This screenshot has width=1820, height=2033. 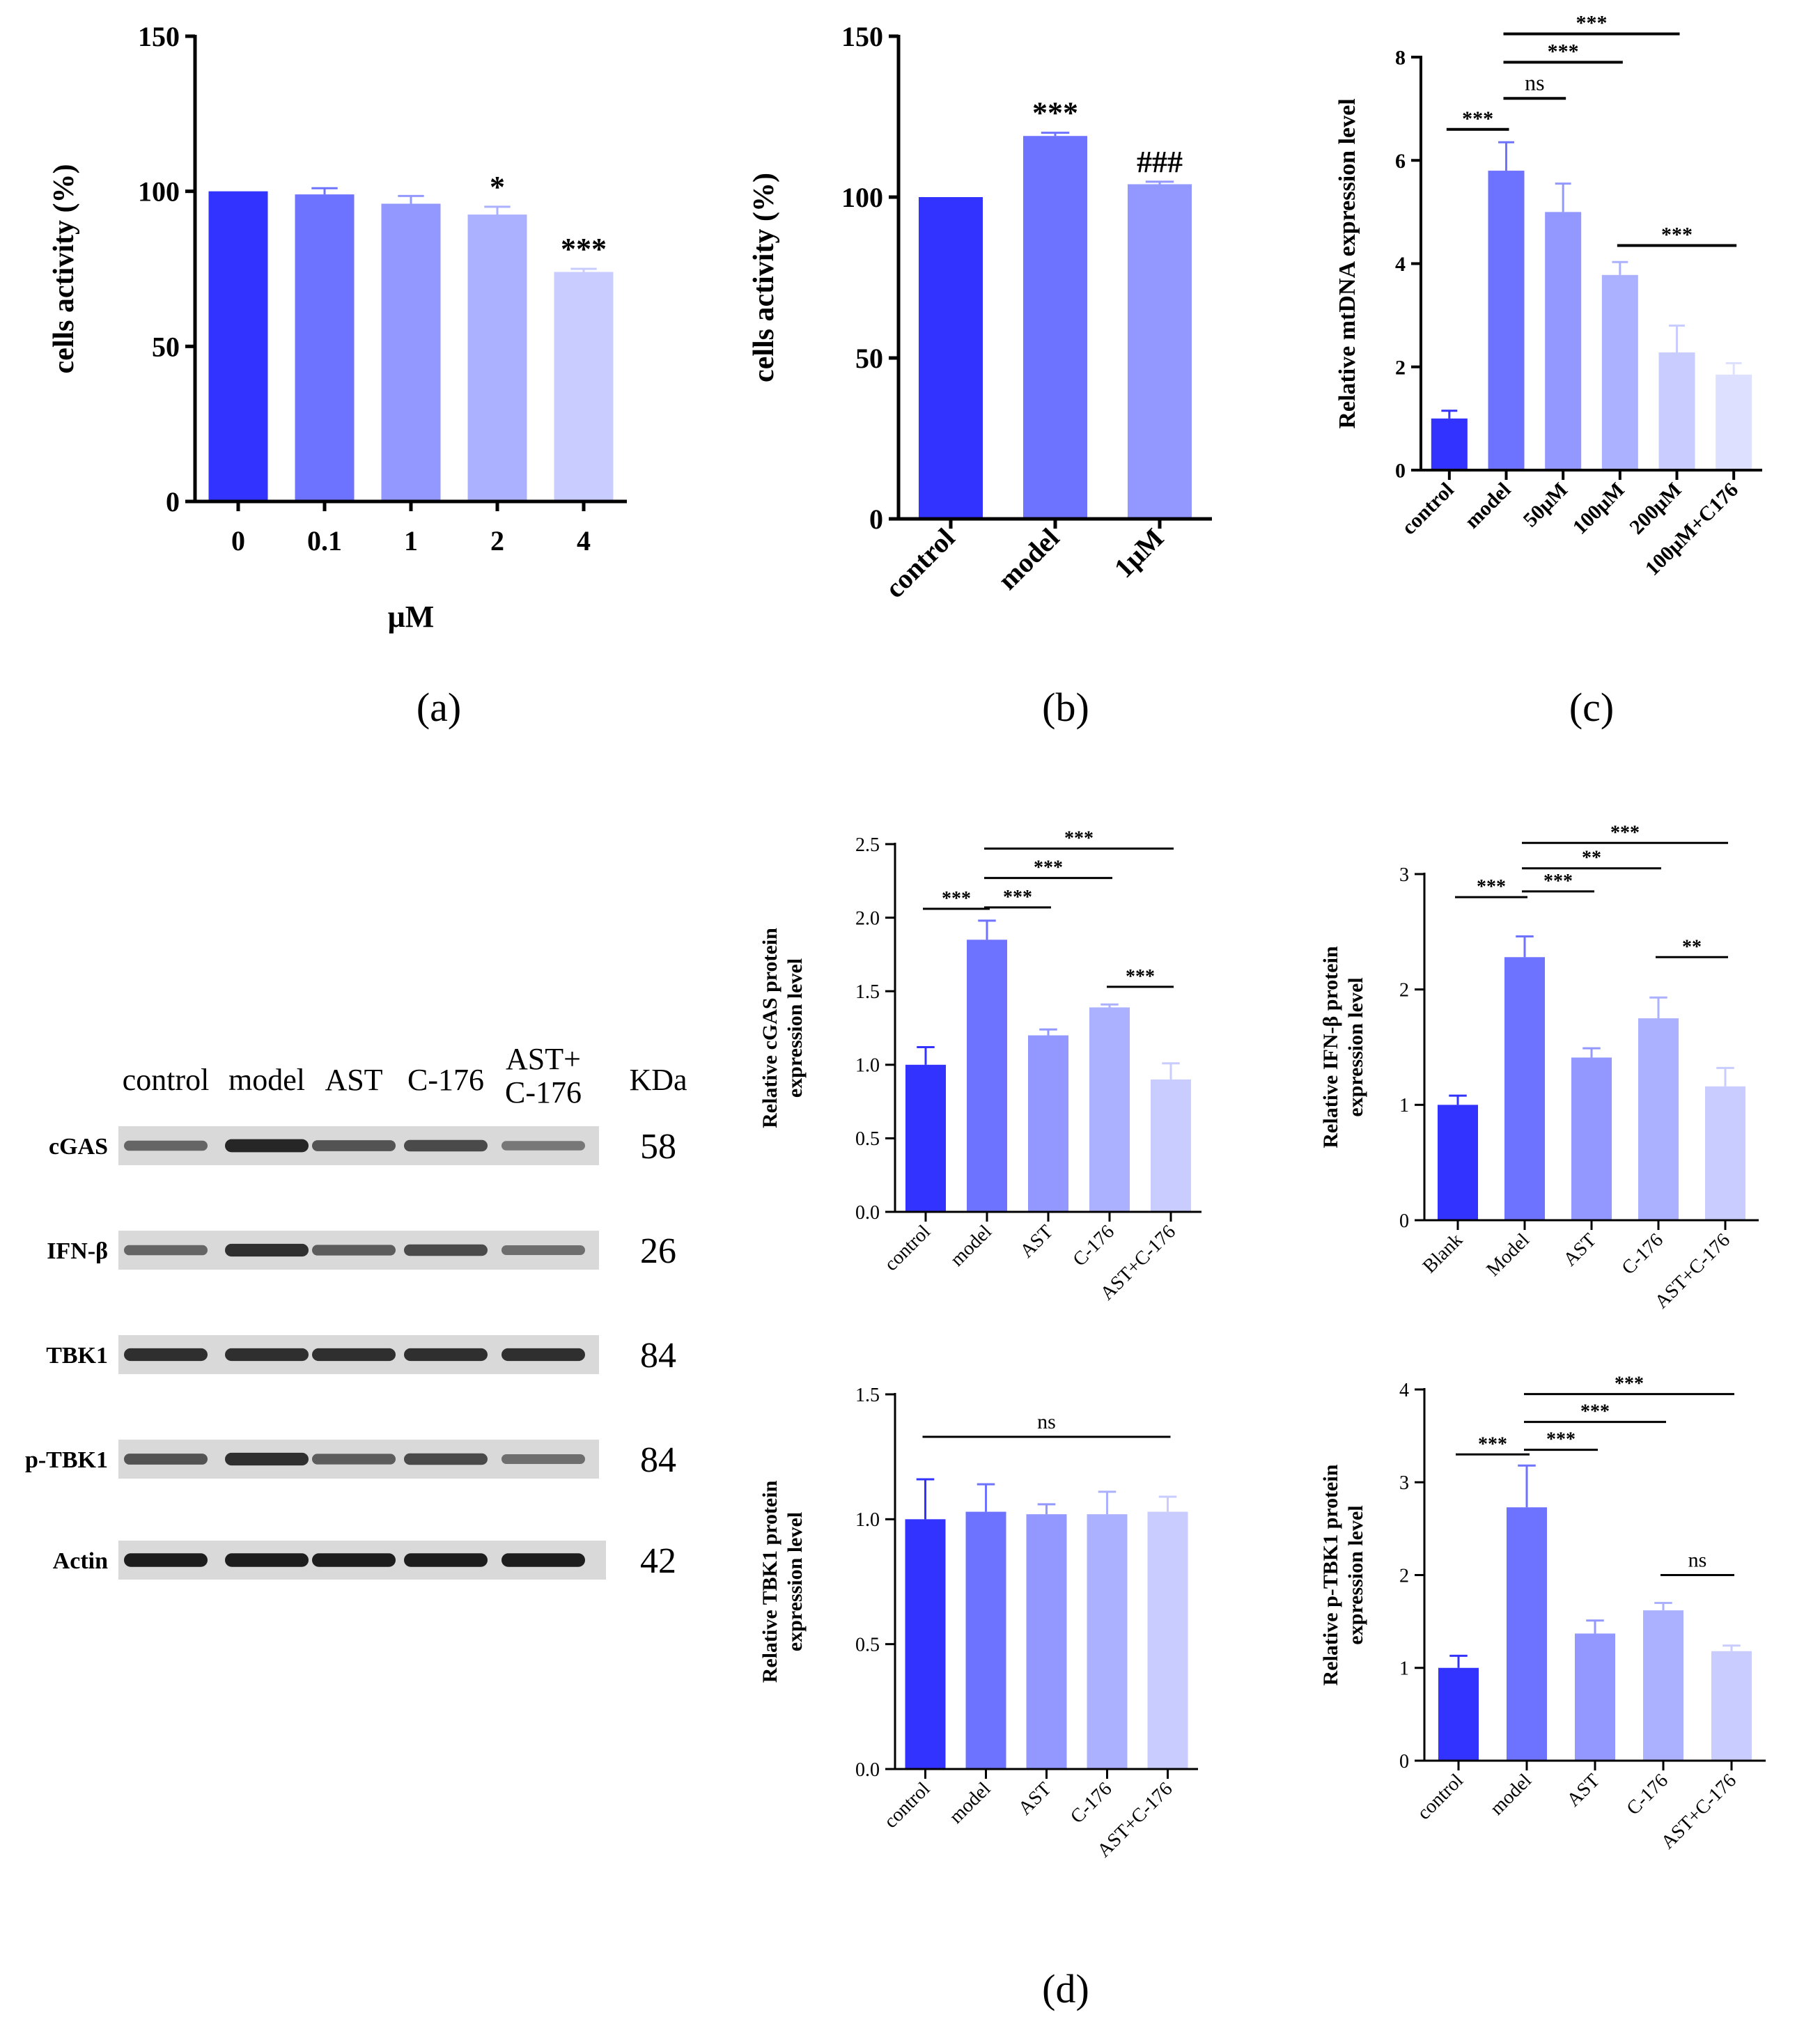 I want to click on panel-label-b: (b), so click(x=1065, y=707).